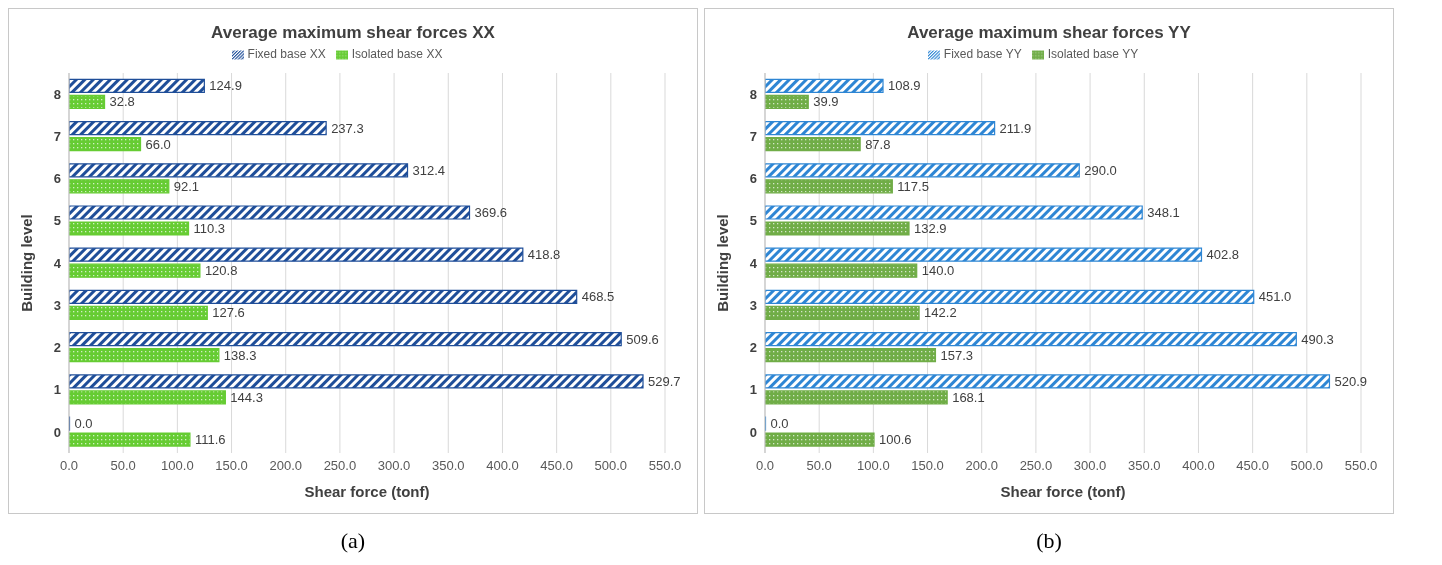 The image size is (1442, 565). What do you see at coordinates (968, 397) in the screenshot?
I see `data-label: 168.1` at bounding box center [968, 397].